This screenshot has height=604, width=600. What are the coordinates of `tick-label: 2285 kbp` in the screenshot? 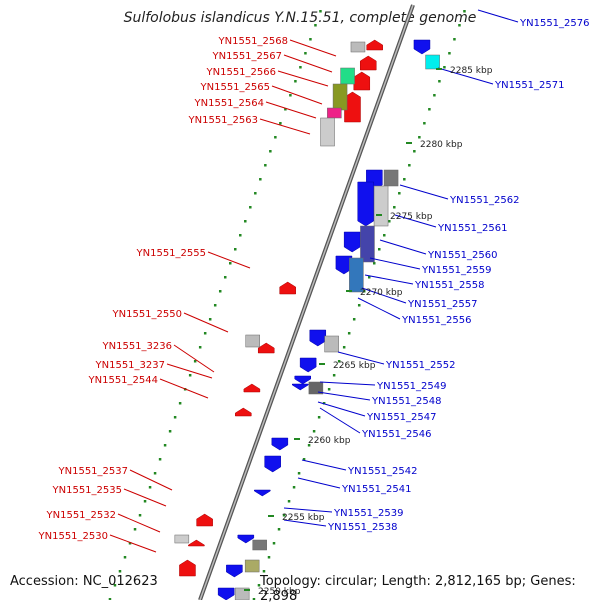 It's located at (471, 71).